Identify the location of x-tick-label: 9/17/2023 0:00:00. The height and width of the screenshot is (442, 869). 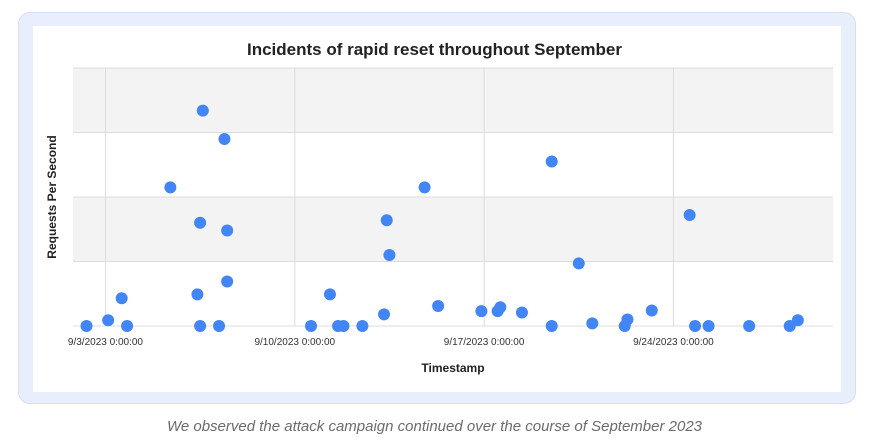
(484, 342).